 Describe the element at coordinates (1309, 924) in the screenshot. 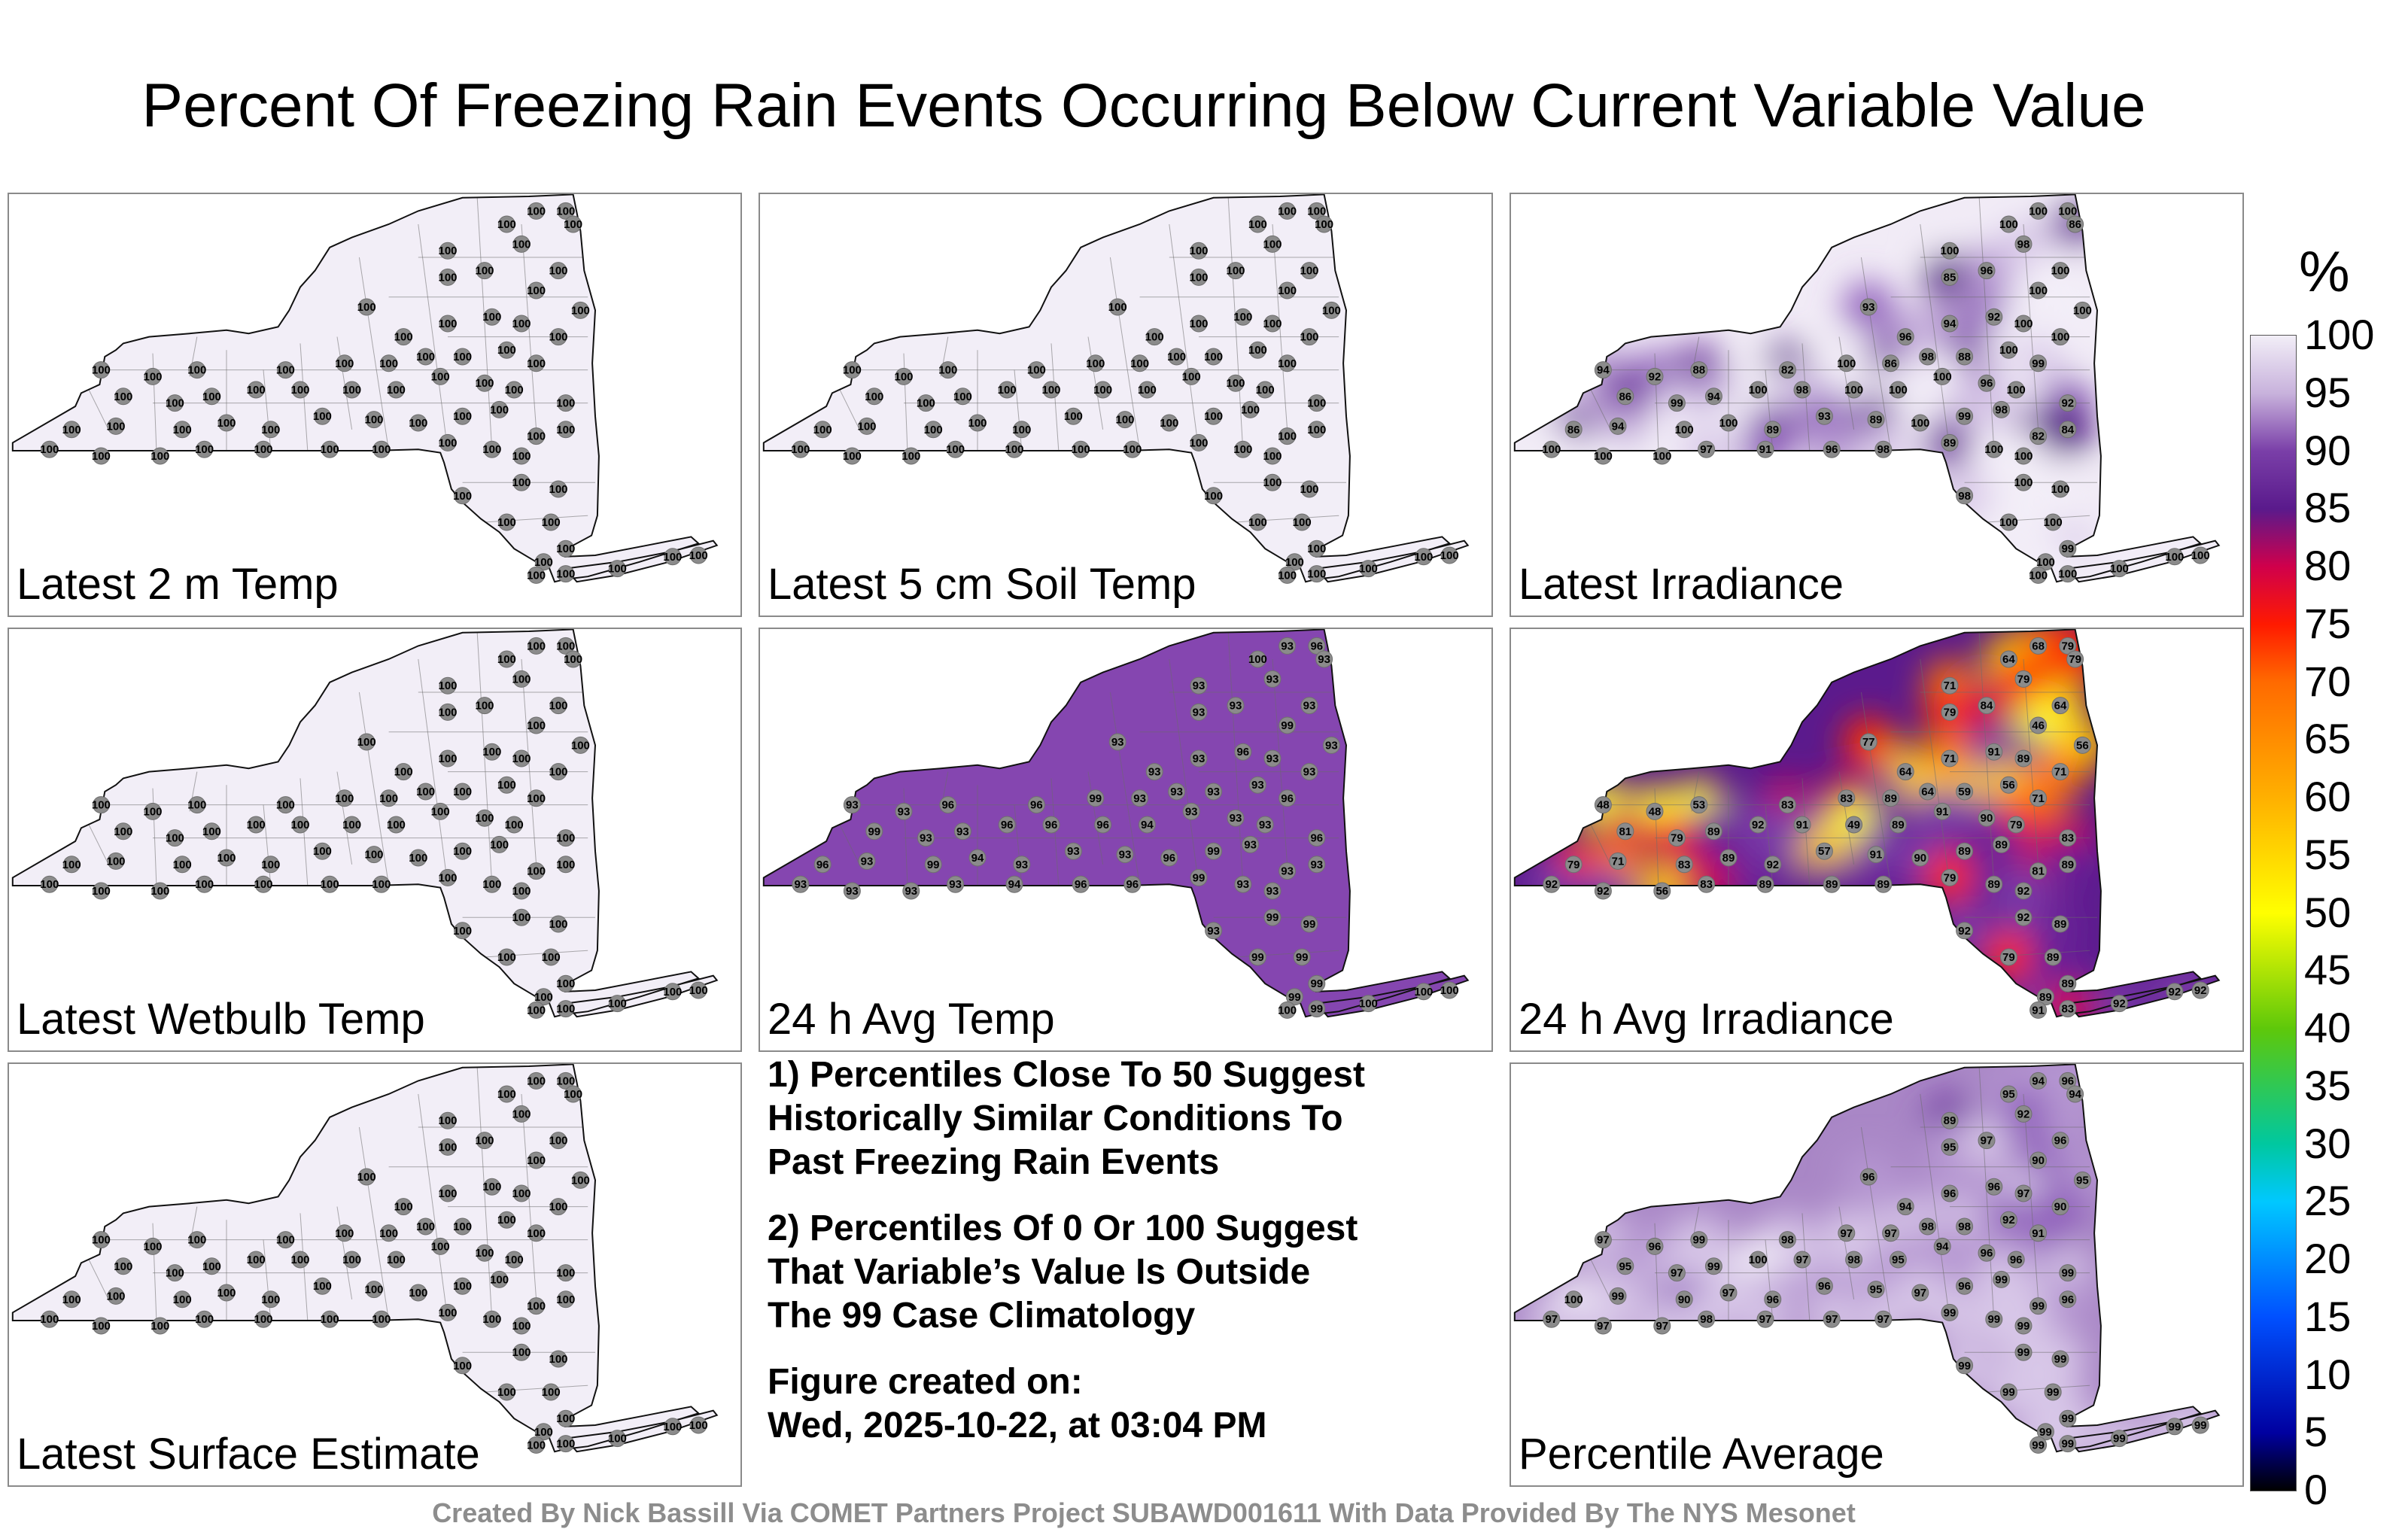

I see `station-marker: 99` at that location.